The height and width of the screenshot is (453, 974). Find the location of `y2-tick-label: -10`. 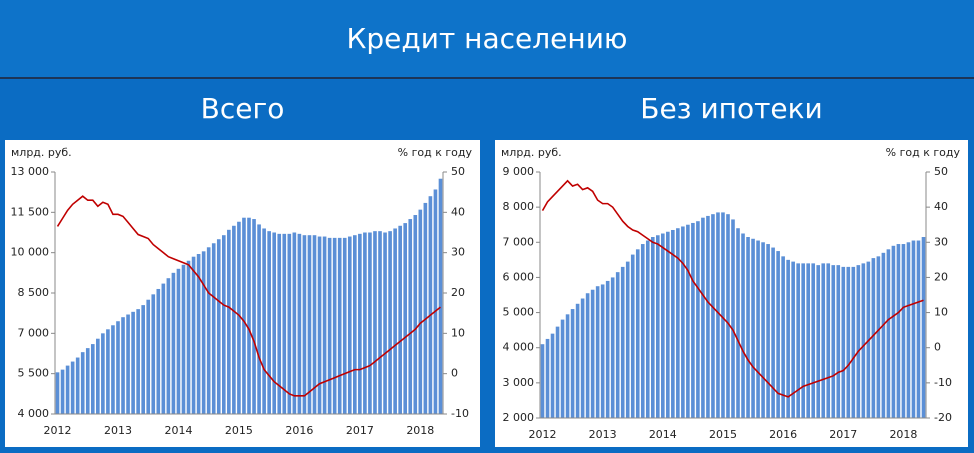

y2-tick-label: -10 is located at coordinates (943, 382).